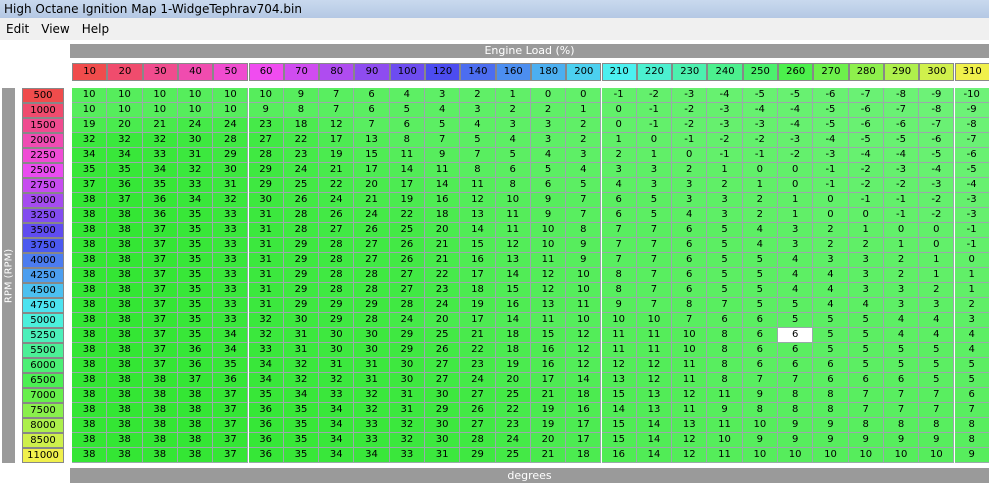  What do you see at coordinates (901, 155) in the screenshot?
I see `map-cell: -4` at bounding box center [901, 155].